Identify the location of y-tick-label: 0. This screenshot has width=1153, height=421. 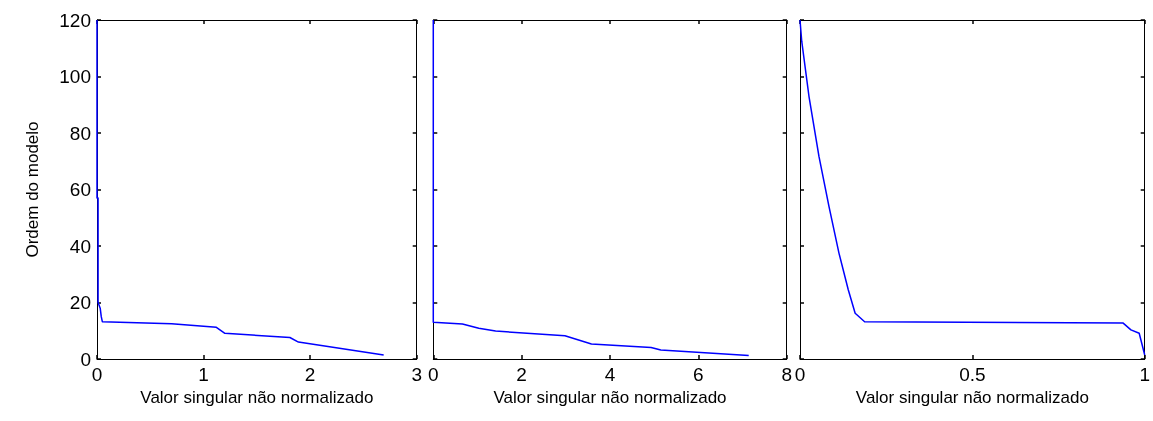
(85, 359).